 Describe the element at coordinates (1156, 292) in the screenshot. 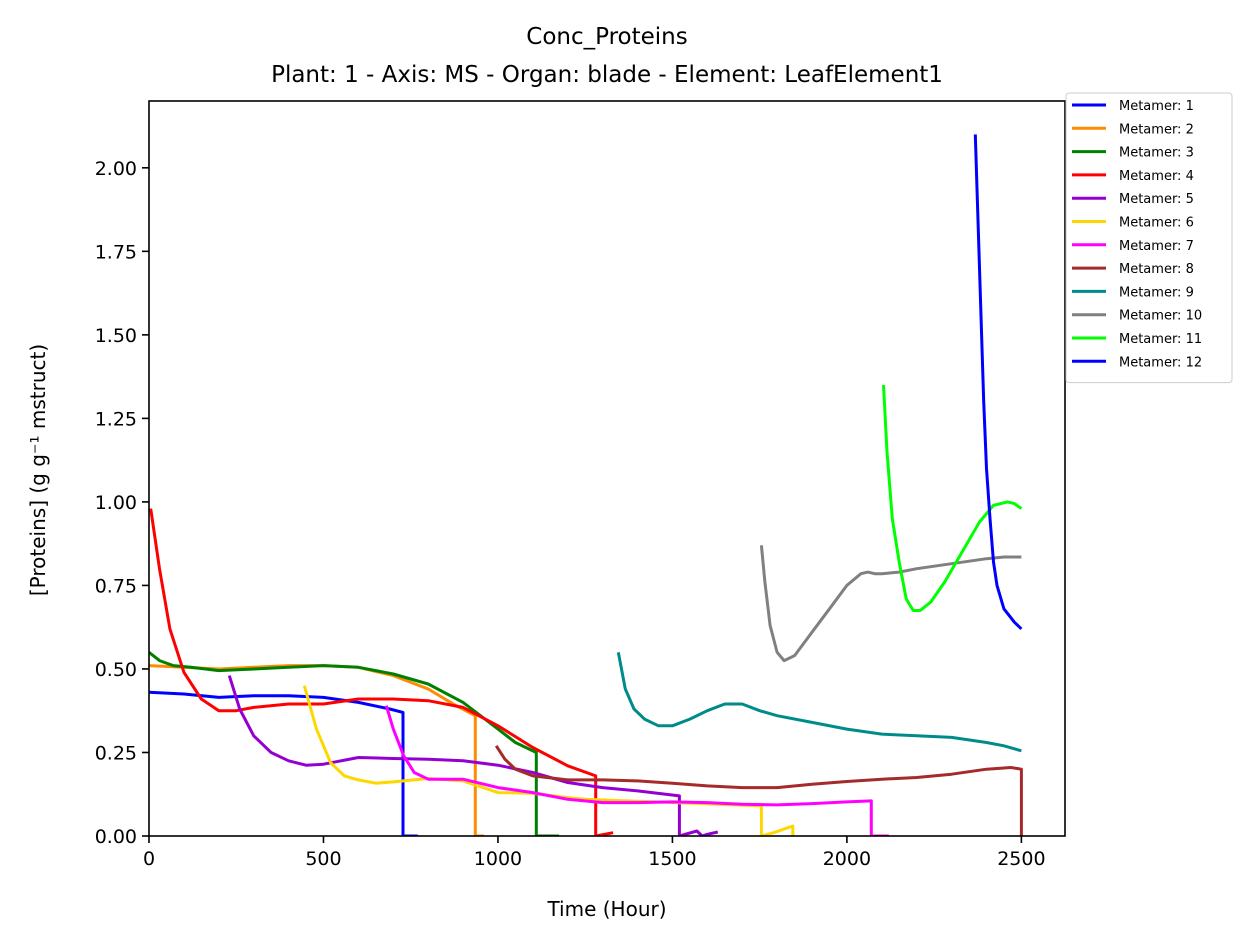

I see `legend-label: Metamer: 9` at that location.